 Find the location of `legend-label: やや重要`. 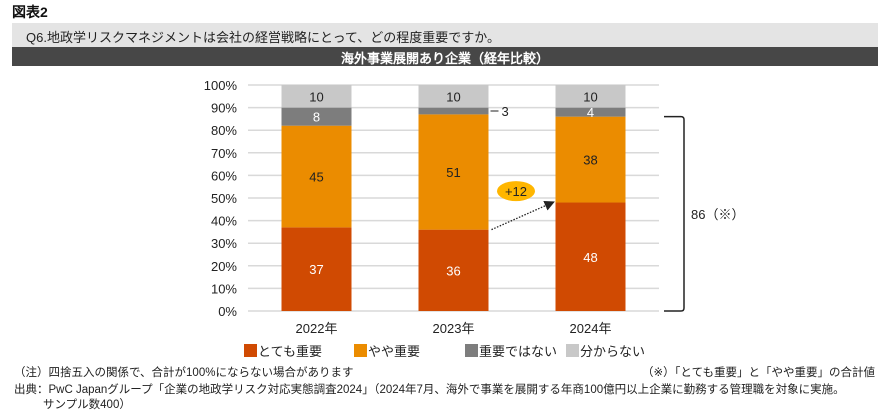

legend-label: やや重要 is located at coordinates (394, 351).